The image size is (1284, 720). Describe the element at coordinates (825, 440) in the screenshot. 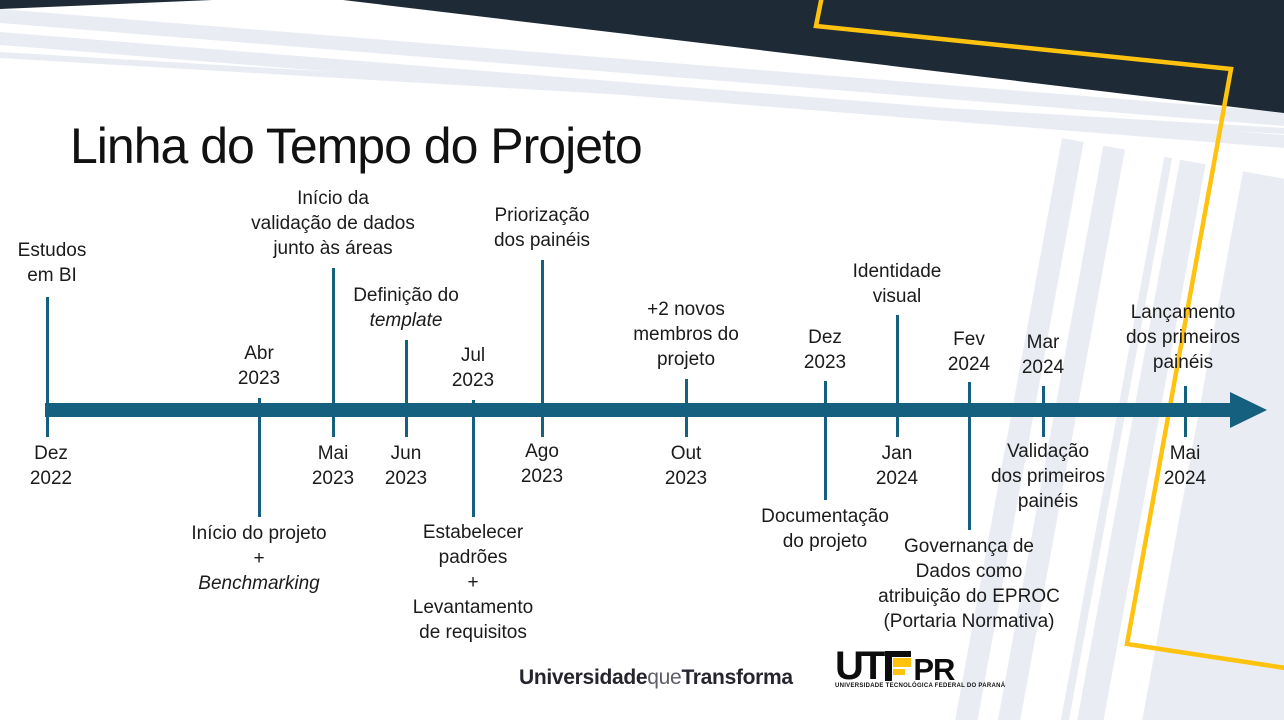

I see `timeline-tick-documentacao-projeto` at that location.